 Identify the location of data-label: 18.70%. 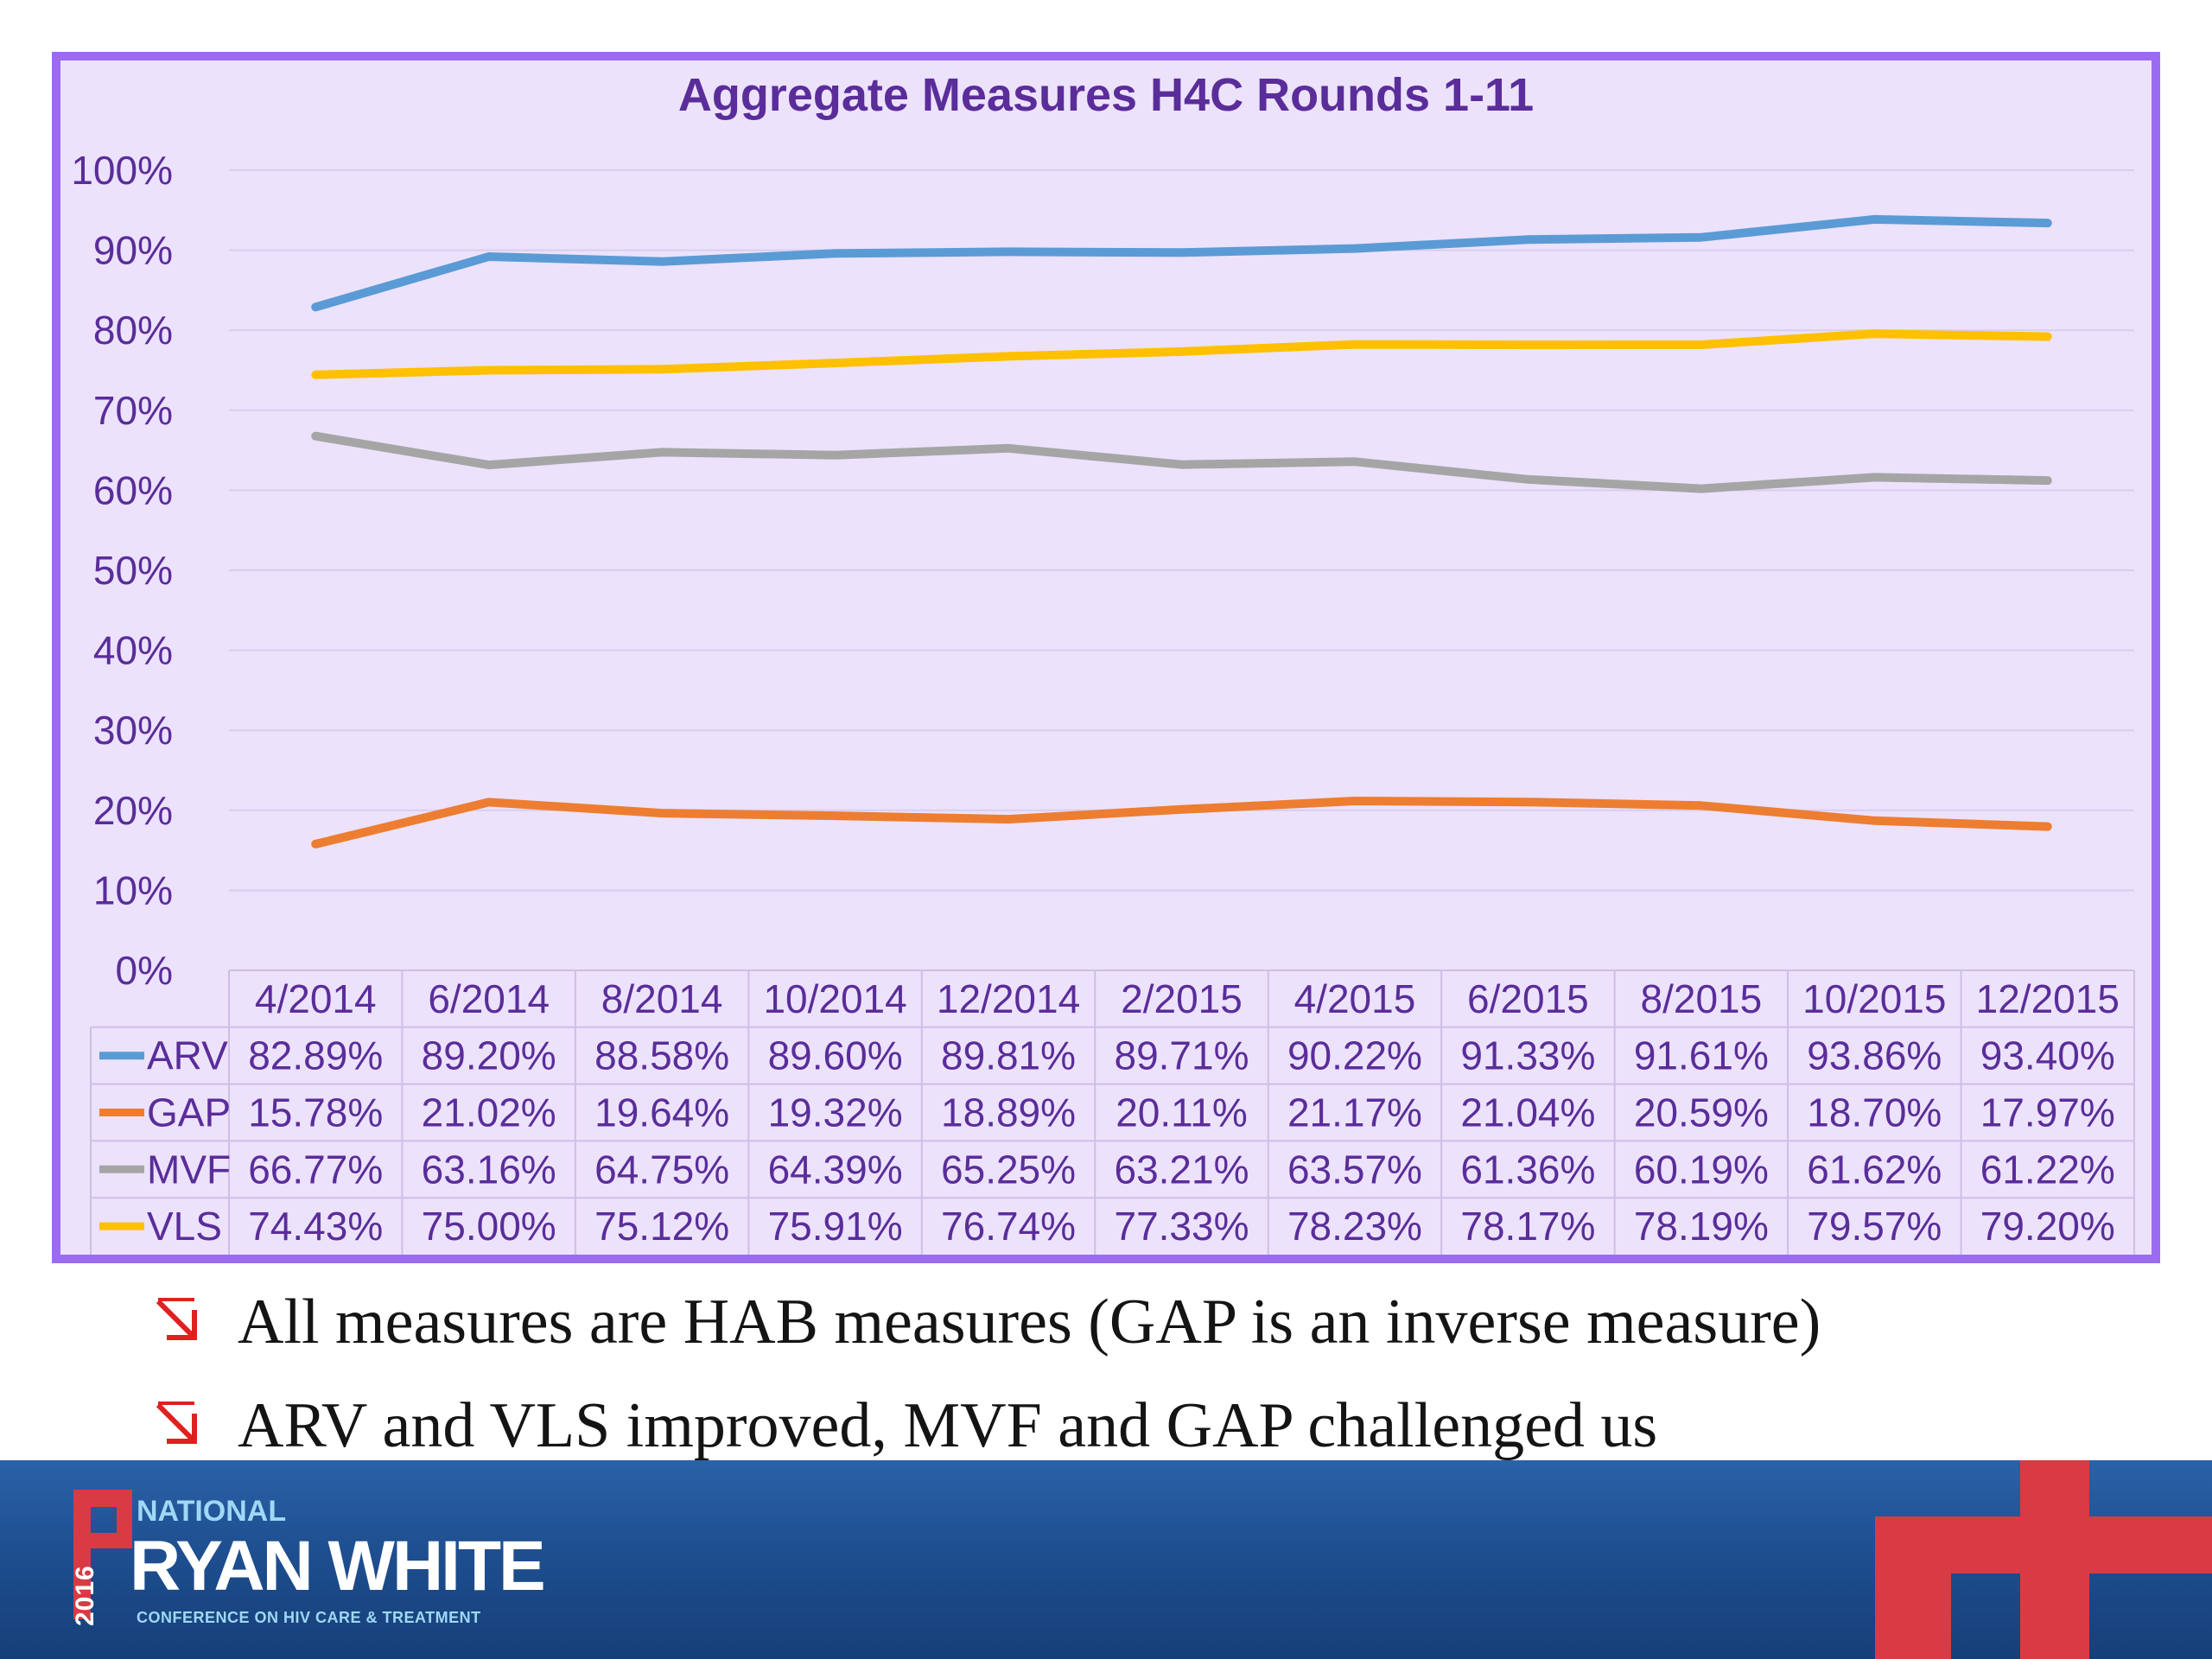
(1874, 1112).